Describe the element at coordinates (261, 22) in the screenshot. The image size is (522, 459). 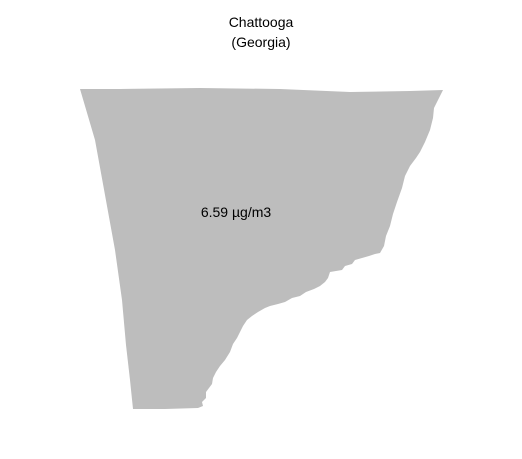
I see `map-title: Chattooga` at that location.